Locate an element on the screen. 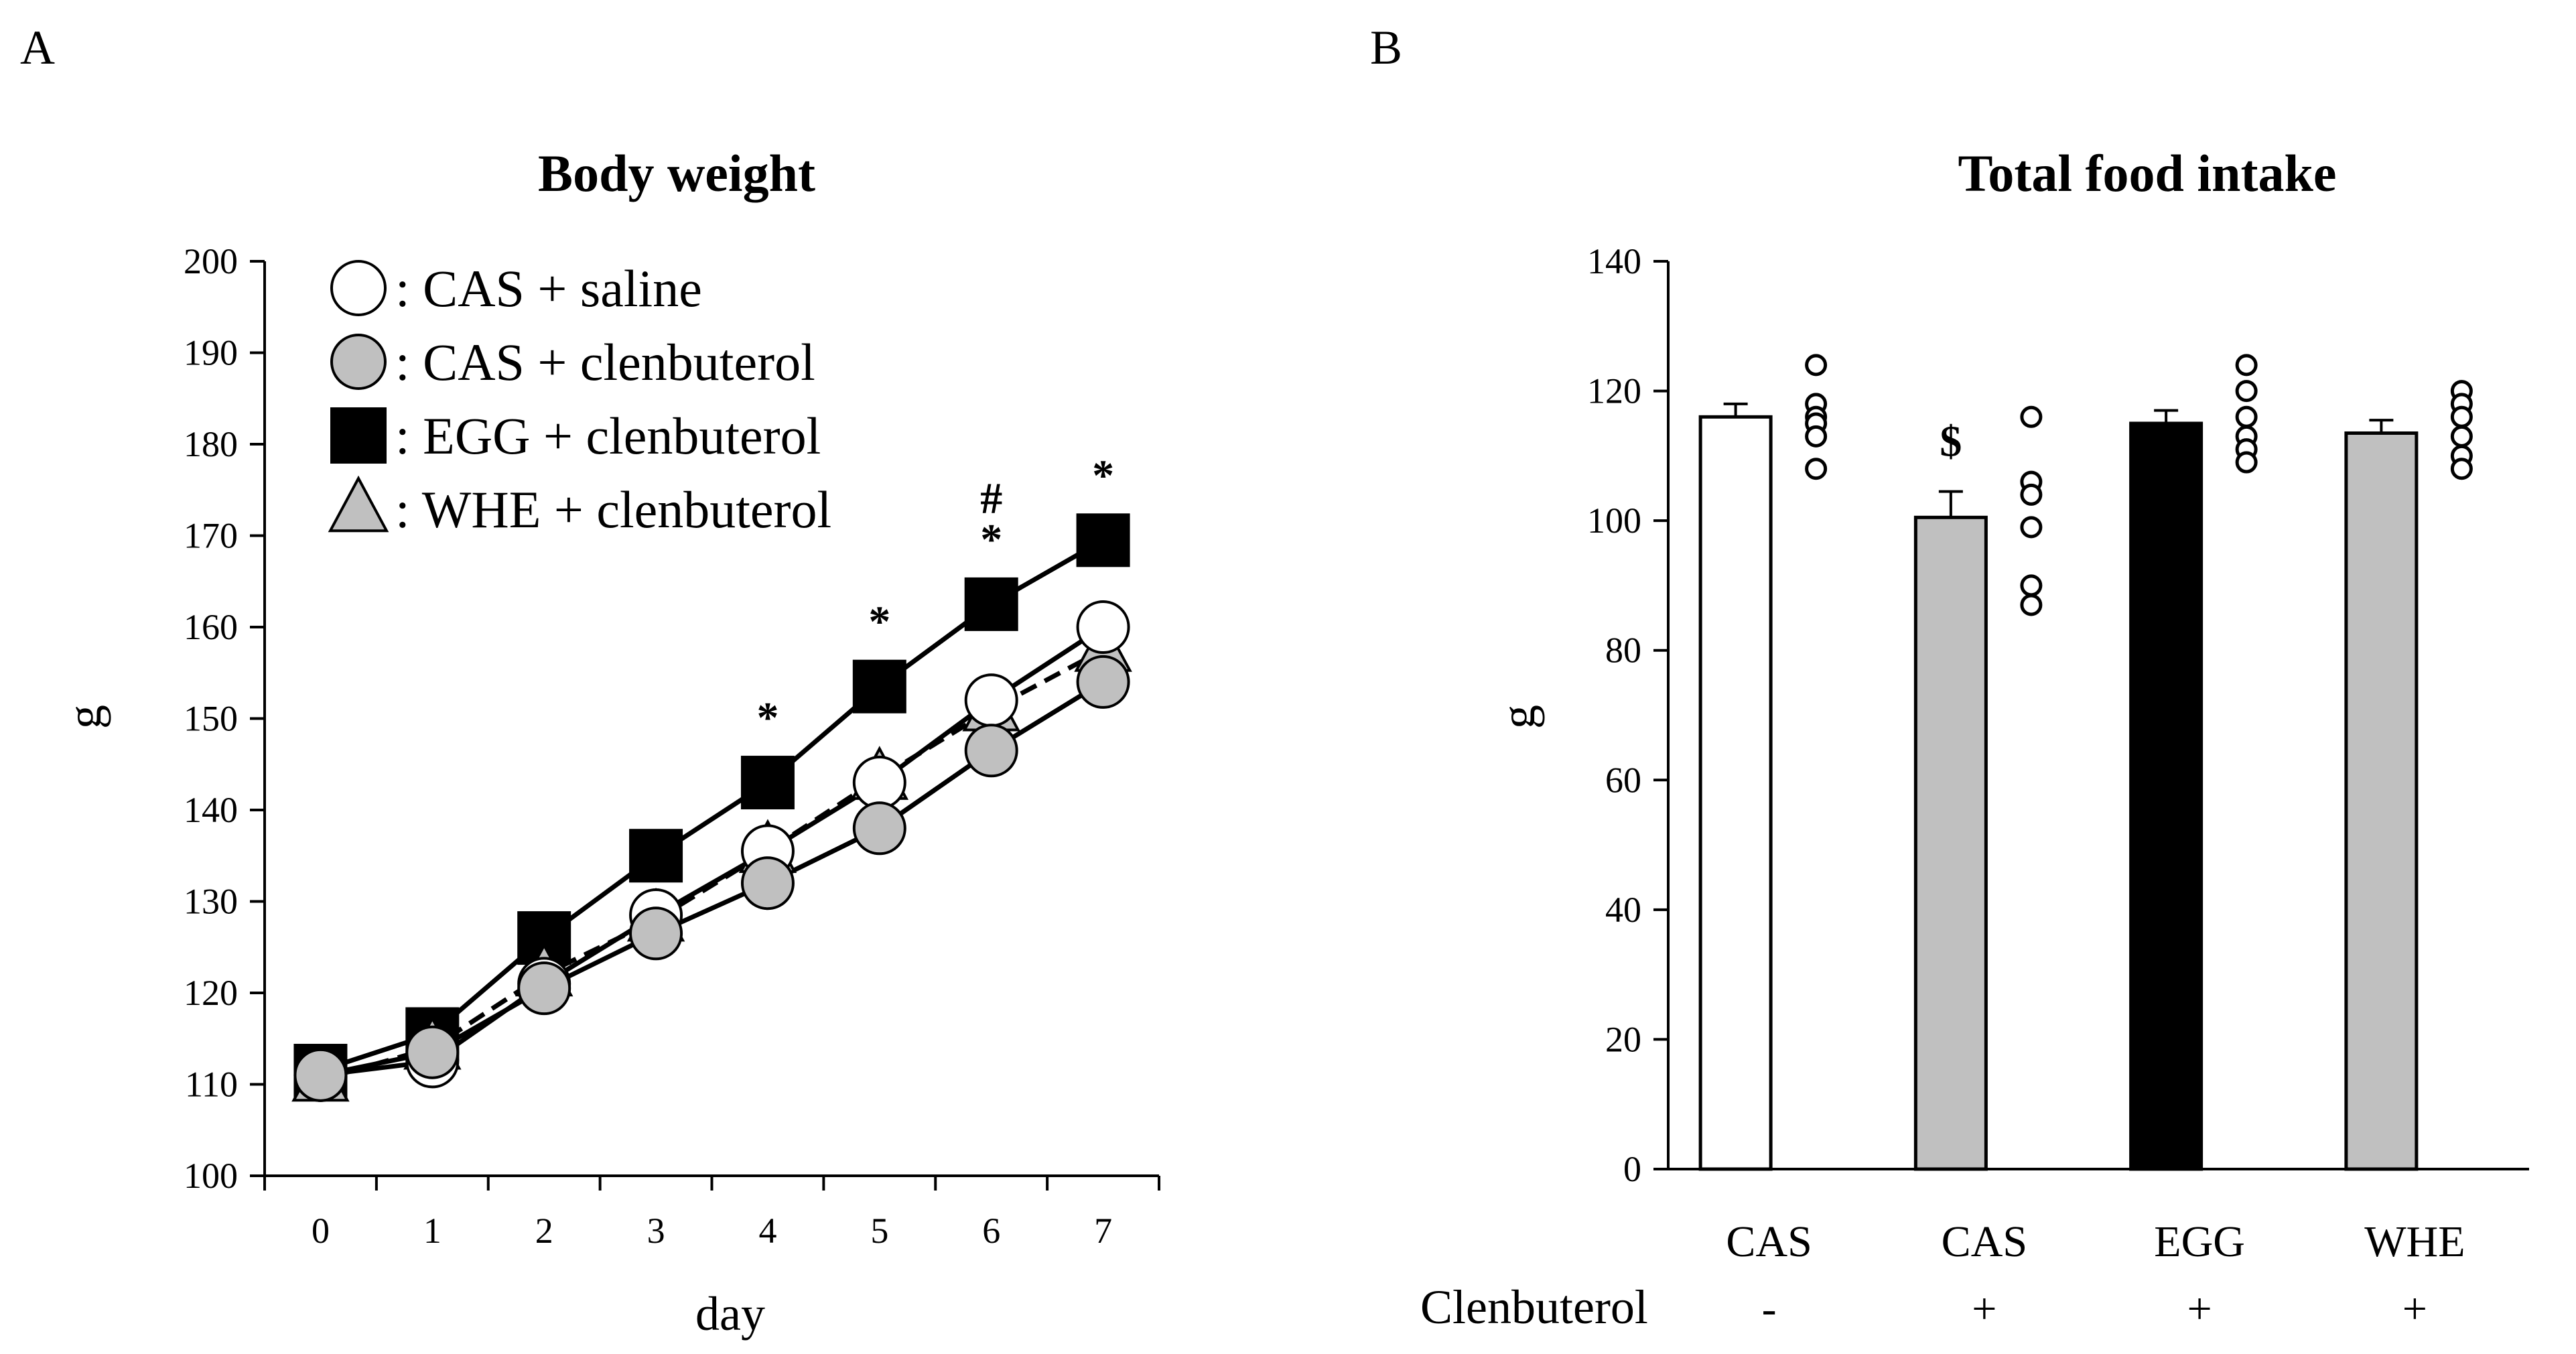 The image size is (2576, 1354). y-tick-label: 180 is located at coordinates (211, 444).